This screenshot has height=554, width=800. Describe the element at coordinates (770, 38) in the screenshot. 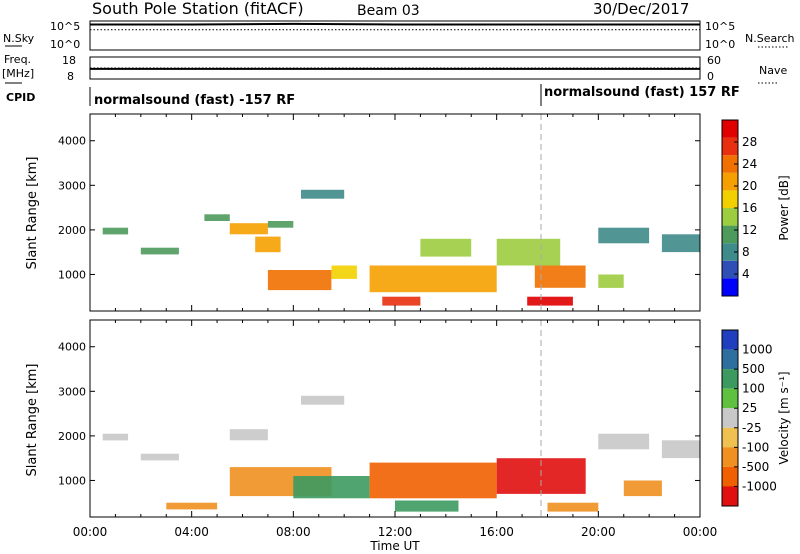

I see `nsearch-label: N.Search` at that location.